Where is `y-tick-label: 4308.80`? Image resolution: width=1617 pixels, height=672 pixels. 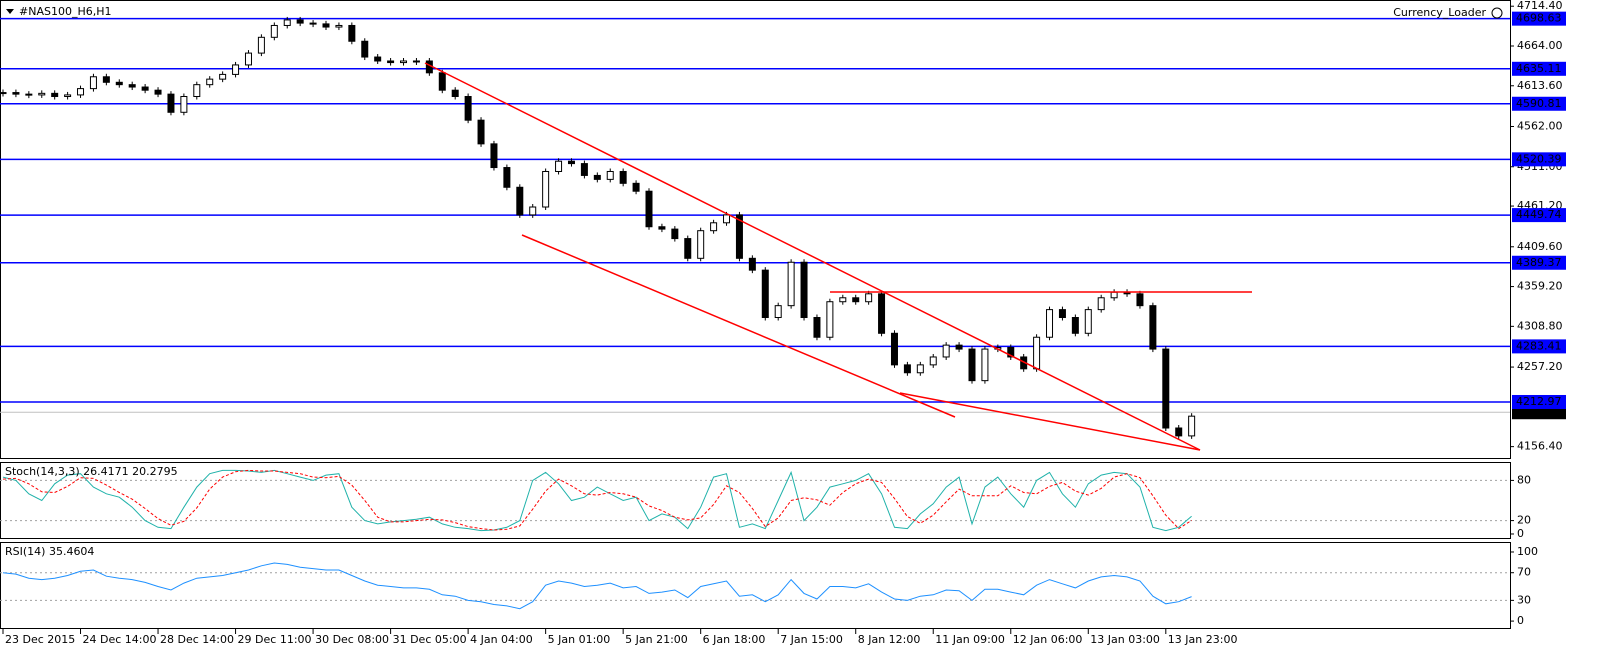
y-tick-label: 4308.80 is located at coordinates (1540, 325).